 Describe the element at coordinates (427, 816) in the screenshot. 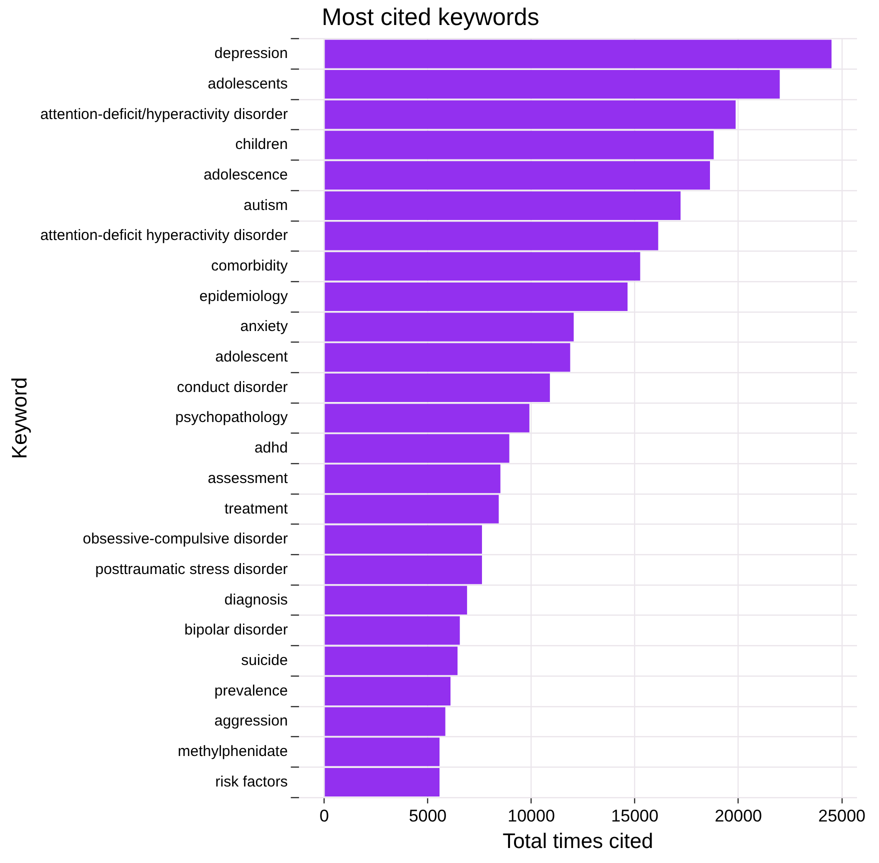

I see `x-tick-label: 5000` at that location.